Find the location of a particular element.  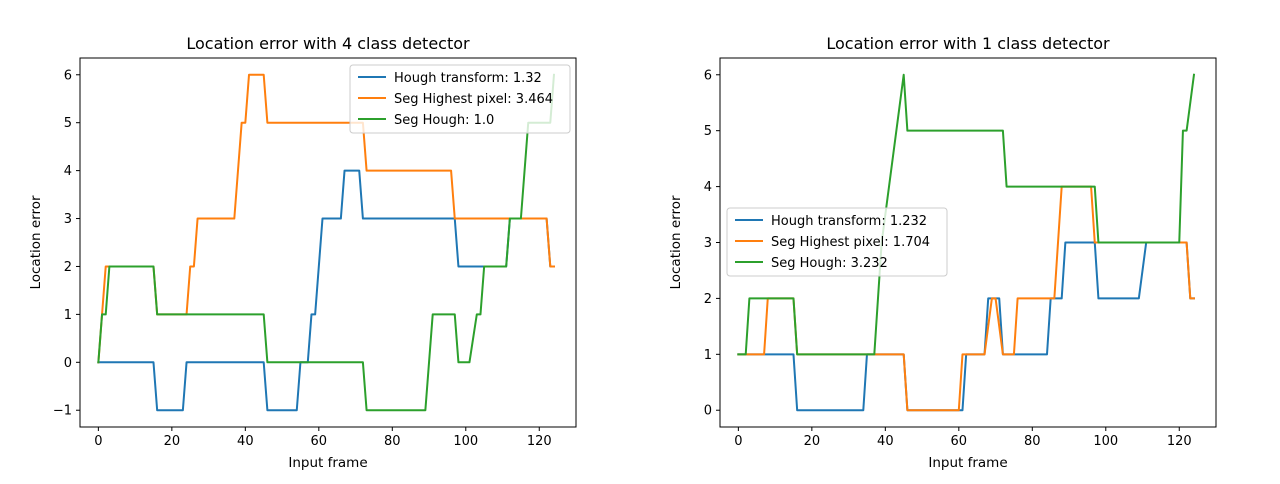

legend-label-2: Seg Highest pixel: 1.704 is located at coordinates (850, 242).